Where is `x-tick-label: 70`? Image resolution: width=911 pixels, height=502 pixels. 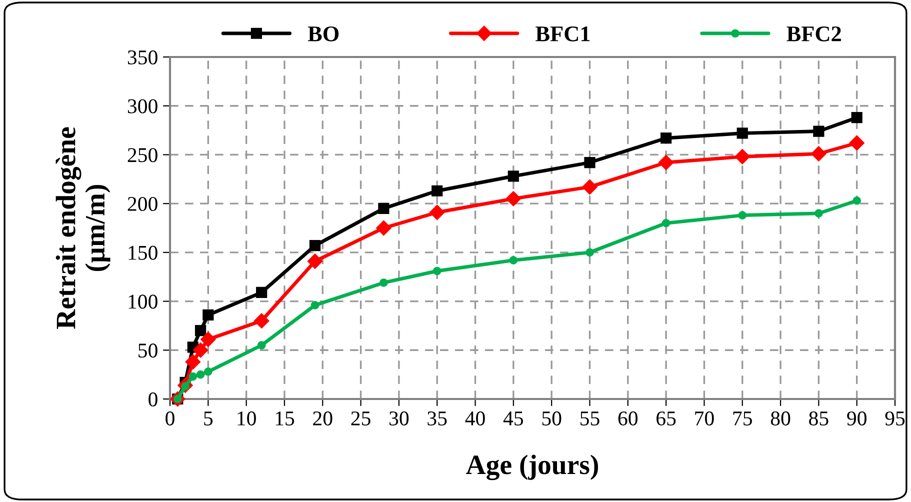 x-tick-label: 70 is located at coordinates (704, 418).